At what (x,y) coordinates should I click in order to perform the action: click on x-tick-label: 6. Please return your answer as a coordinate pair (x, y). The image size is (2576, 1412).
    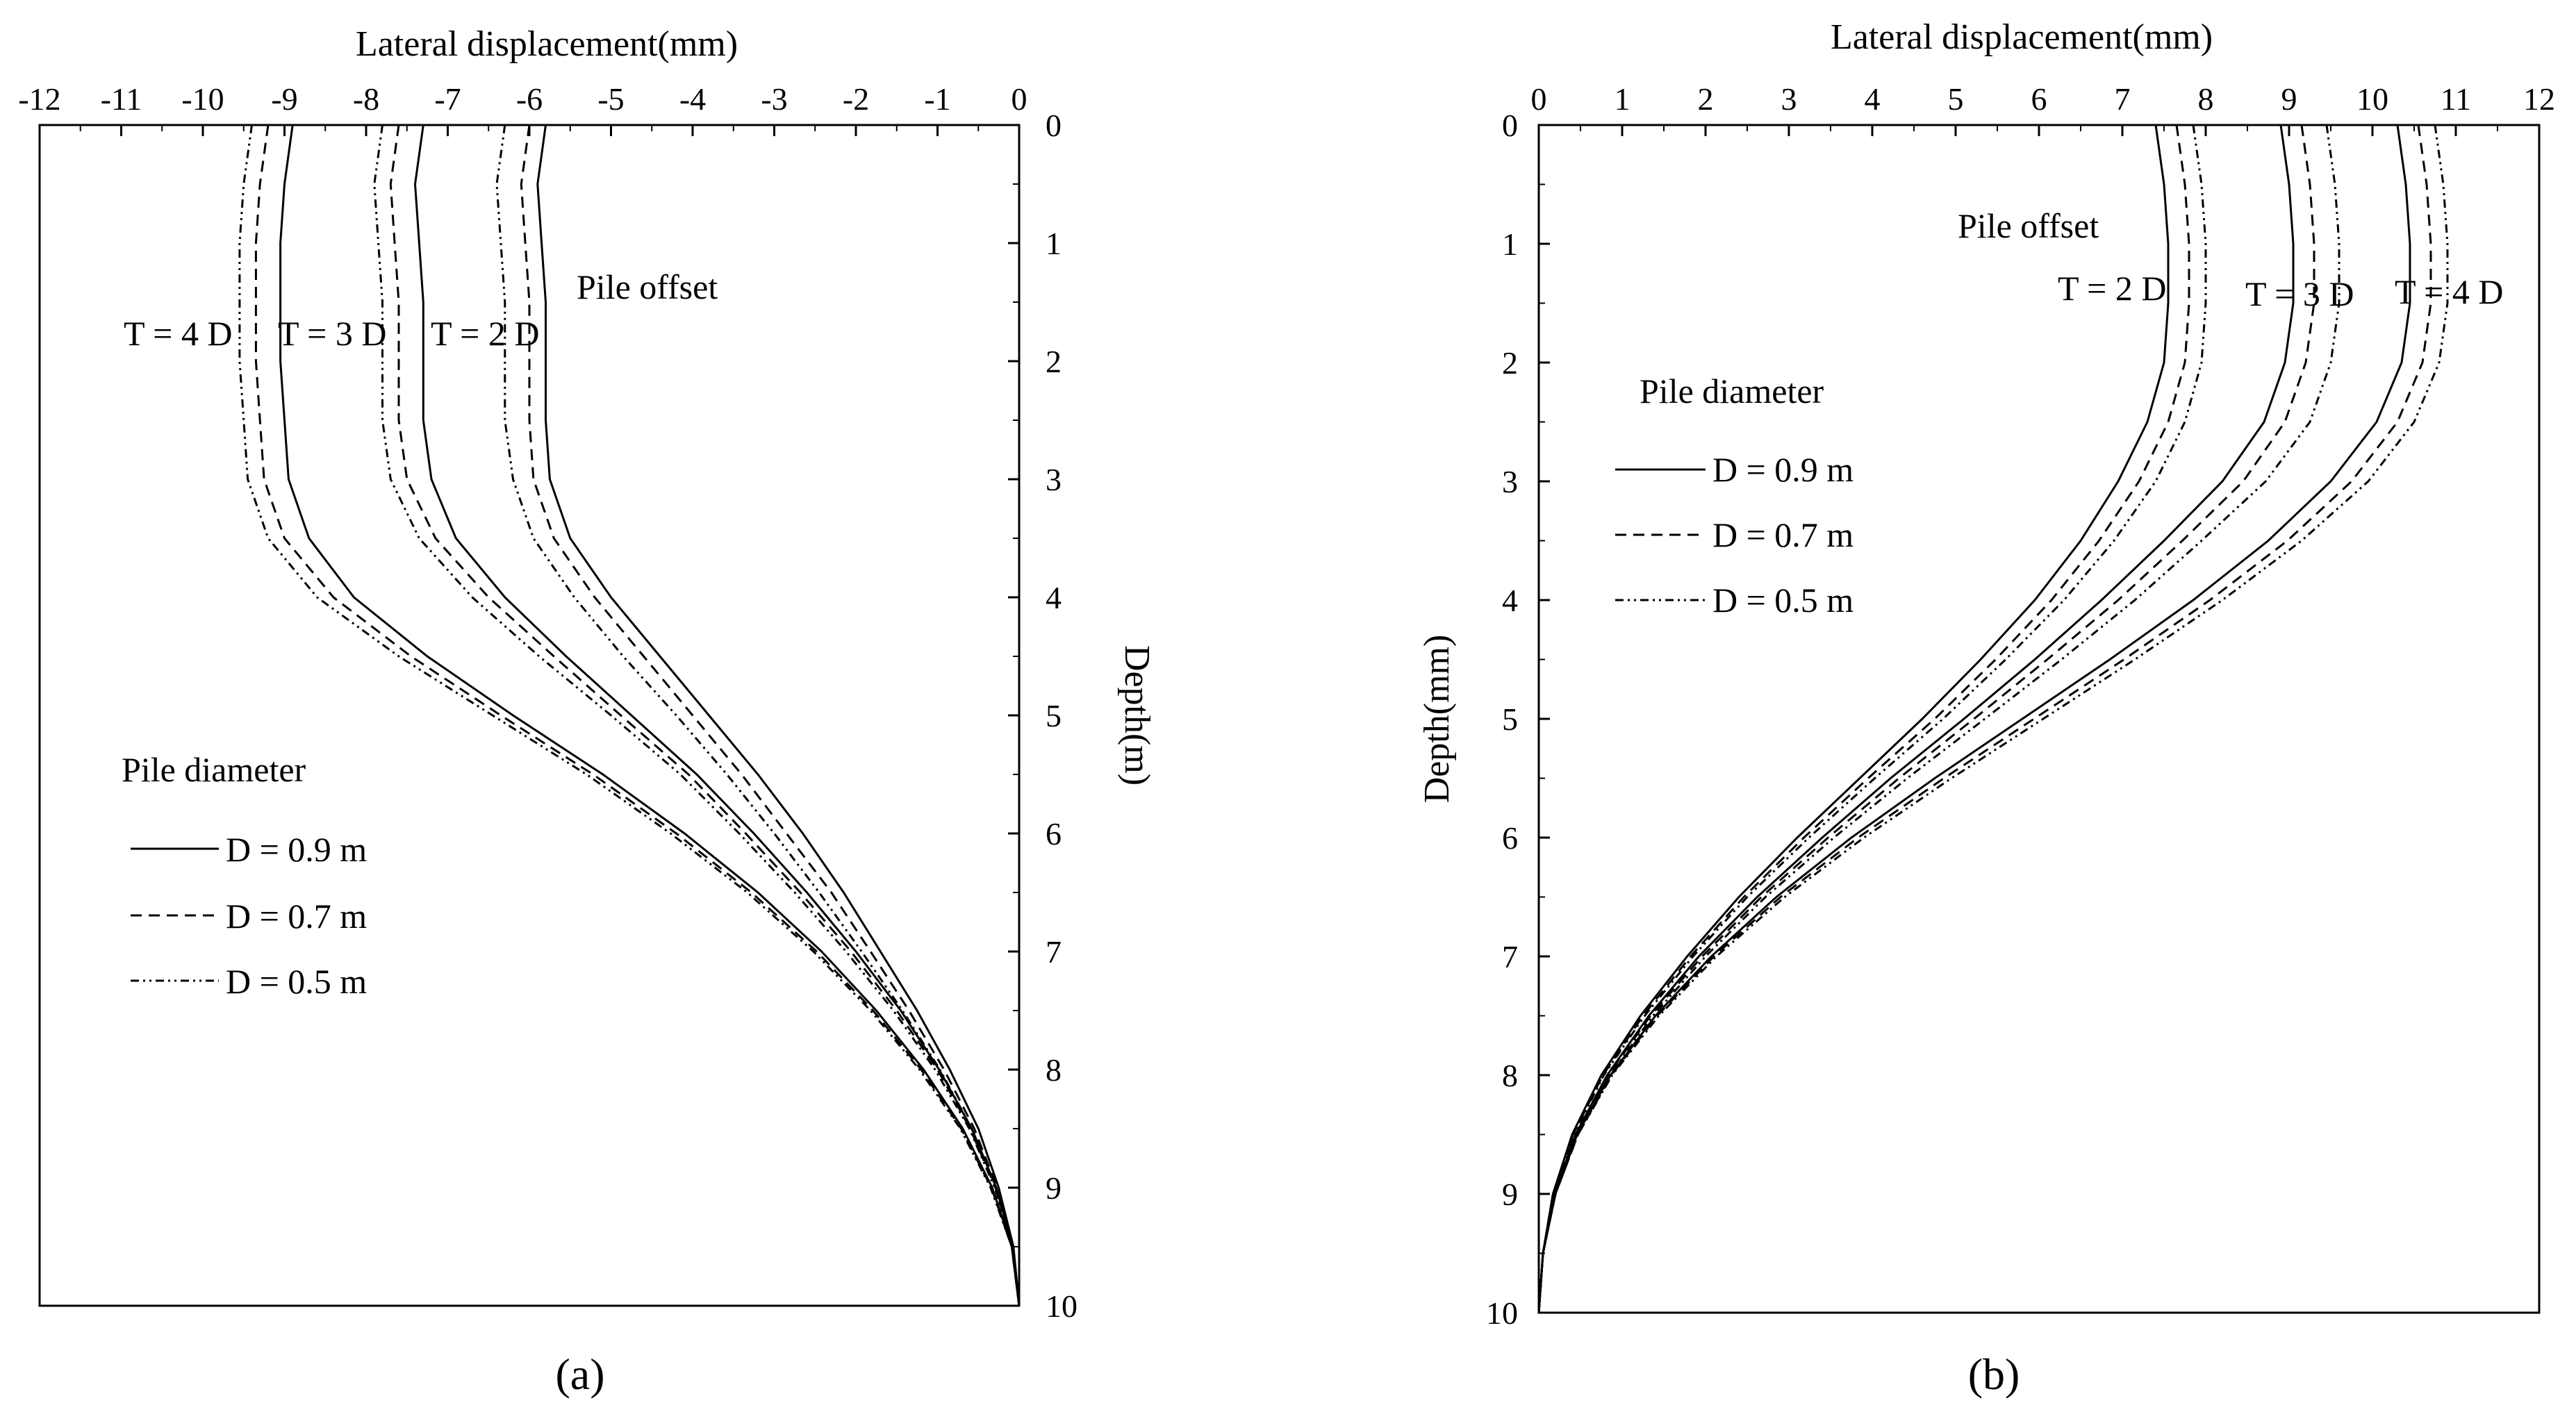
    Looking at the image, I should click on (2039, 99).